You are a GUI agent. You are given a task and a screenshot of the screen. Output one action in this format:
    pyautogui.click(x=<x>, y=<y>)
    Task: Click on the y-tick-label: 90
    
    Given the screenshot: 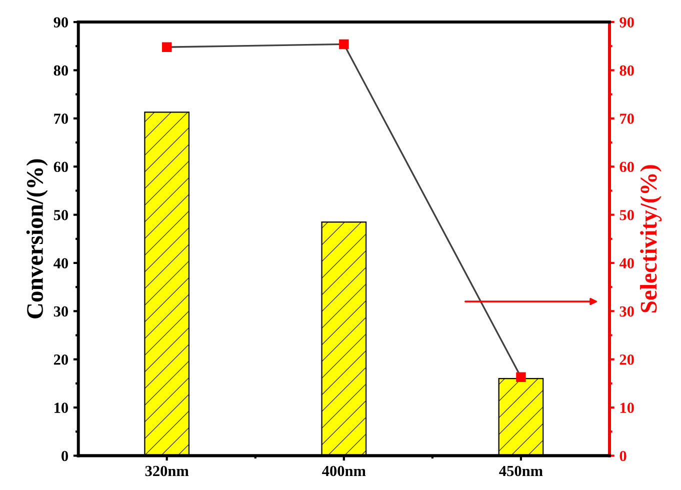 What is the action you would take?
    pyautogui.click(x=61, y=22)
    